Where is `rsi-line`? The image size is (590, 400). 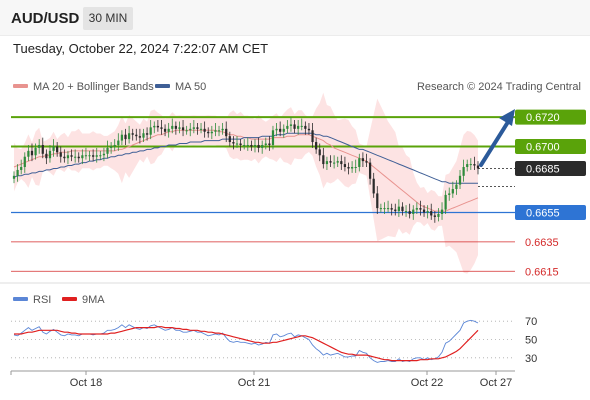 rsi-line is located at coordinates (246, 341).